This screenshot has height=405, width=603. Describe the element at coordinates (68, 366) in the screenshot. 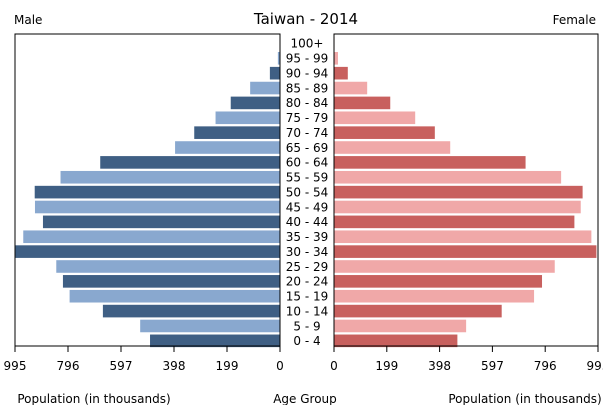

I see `male-x-tick-label: 796` at that location.